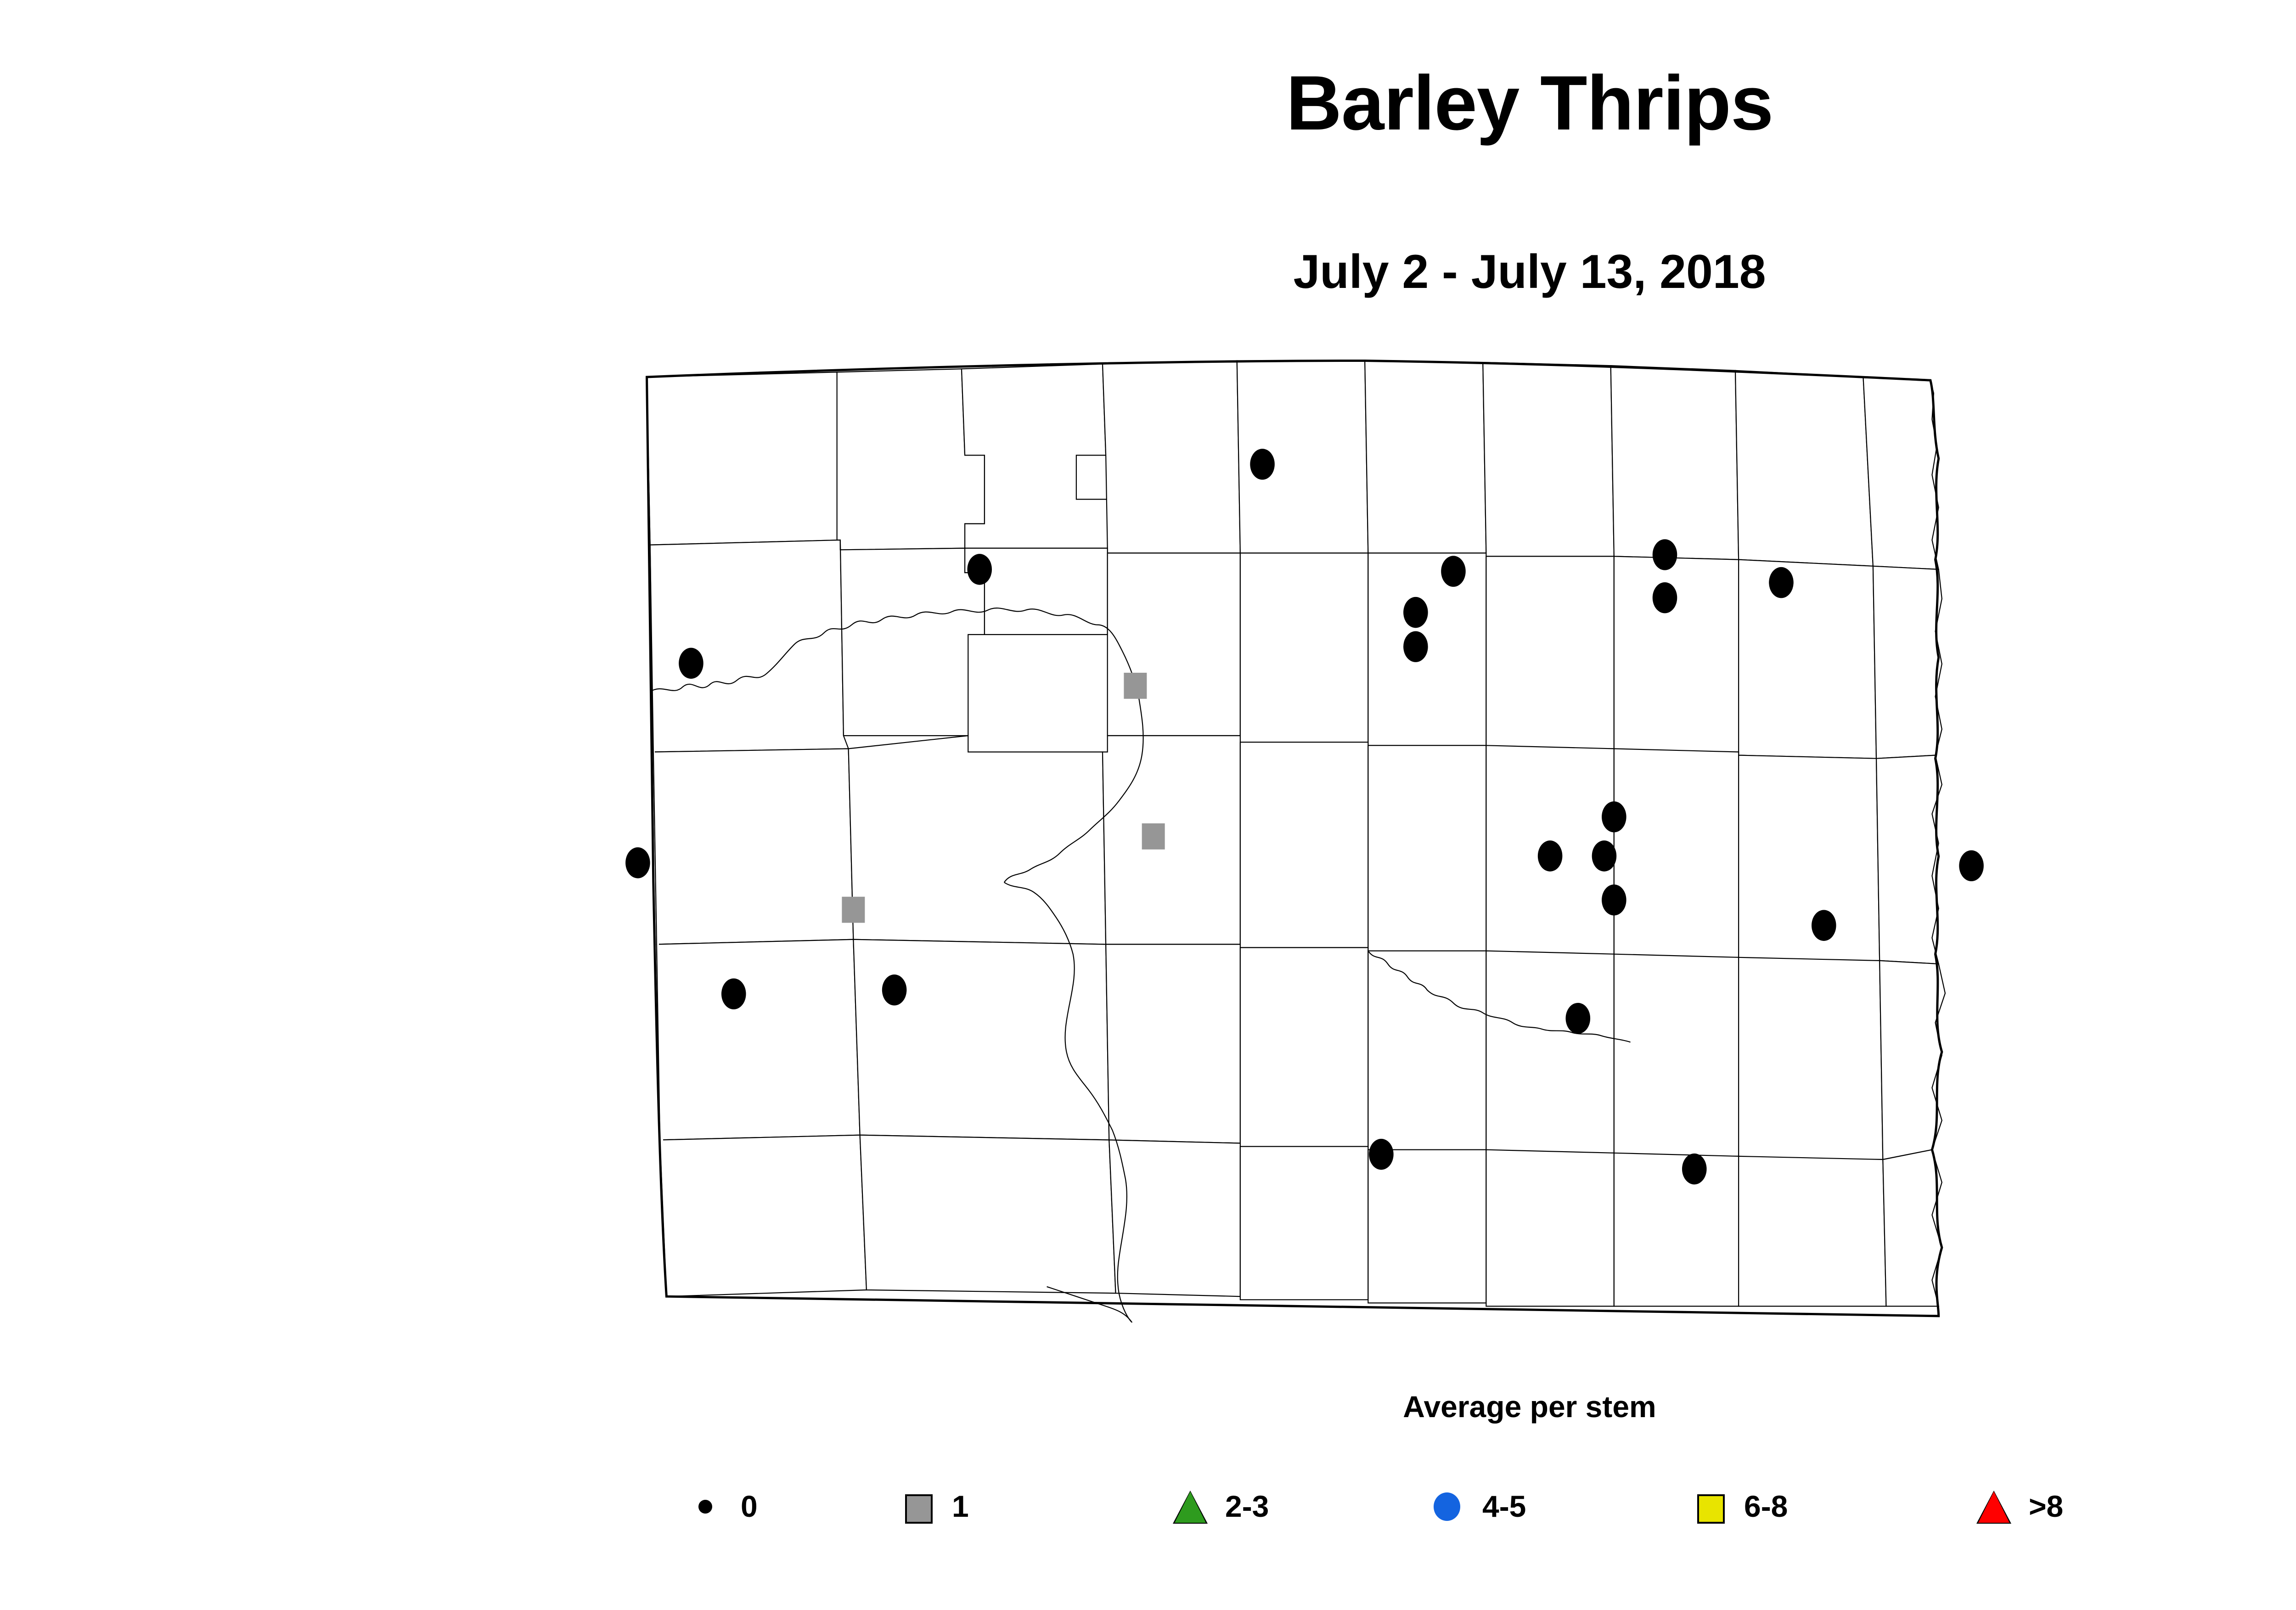  What do you see at coordinates (1504, 1506) in the screenshot?
I see `legend-item-label: 4-5` at bounding box center [1504, 1506].